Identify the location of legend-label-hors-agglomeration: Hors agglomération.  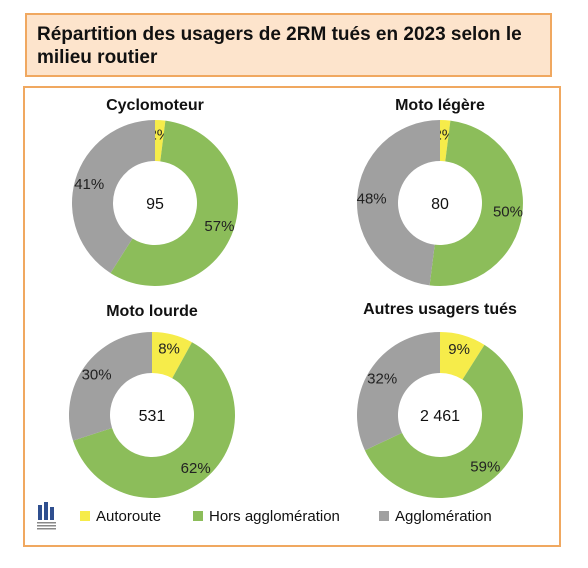
(274, 516).